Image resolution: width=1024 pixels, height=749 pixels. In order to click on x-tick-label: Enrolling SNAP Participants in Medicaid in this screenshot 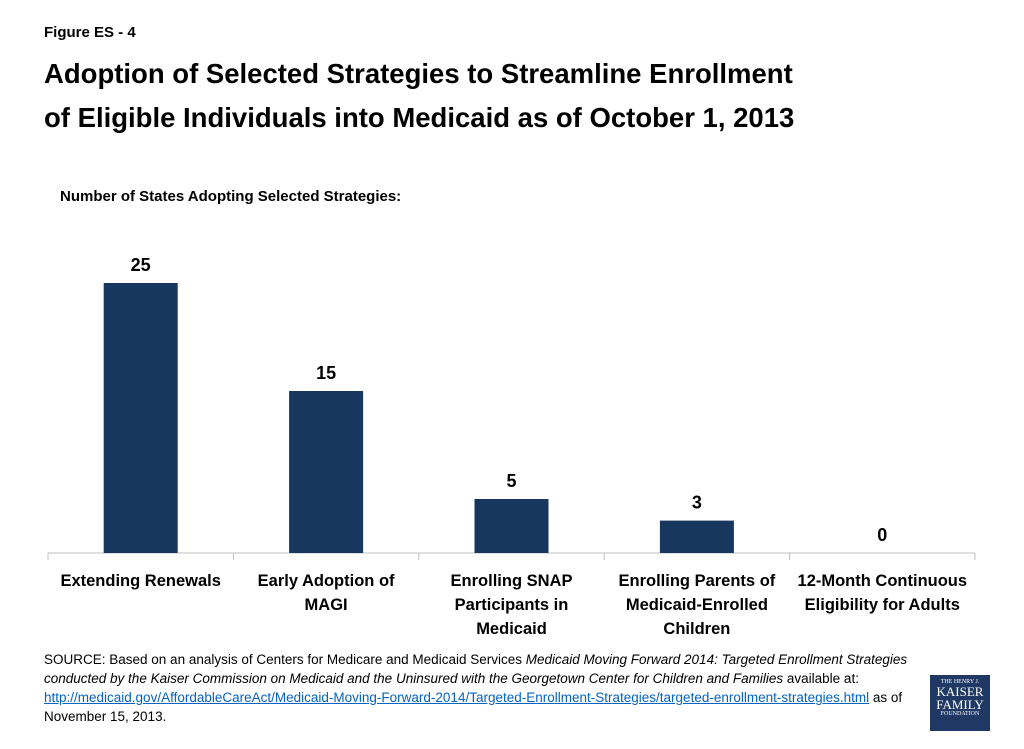, I will do `click(511, 605)`.